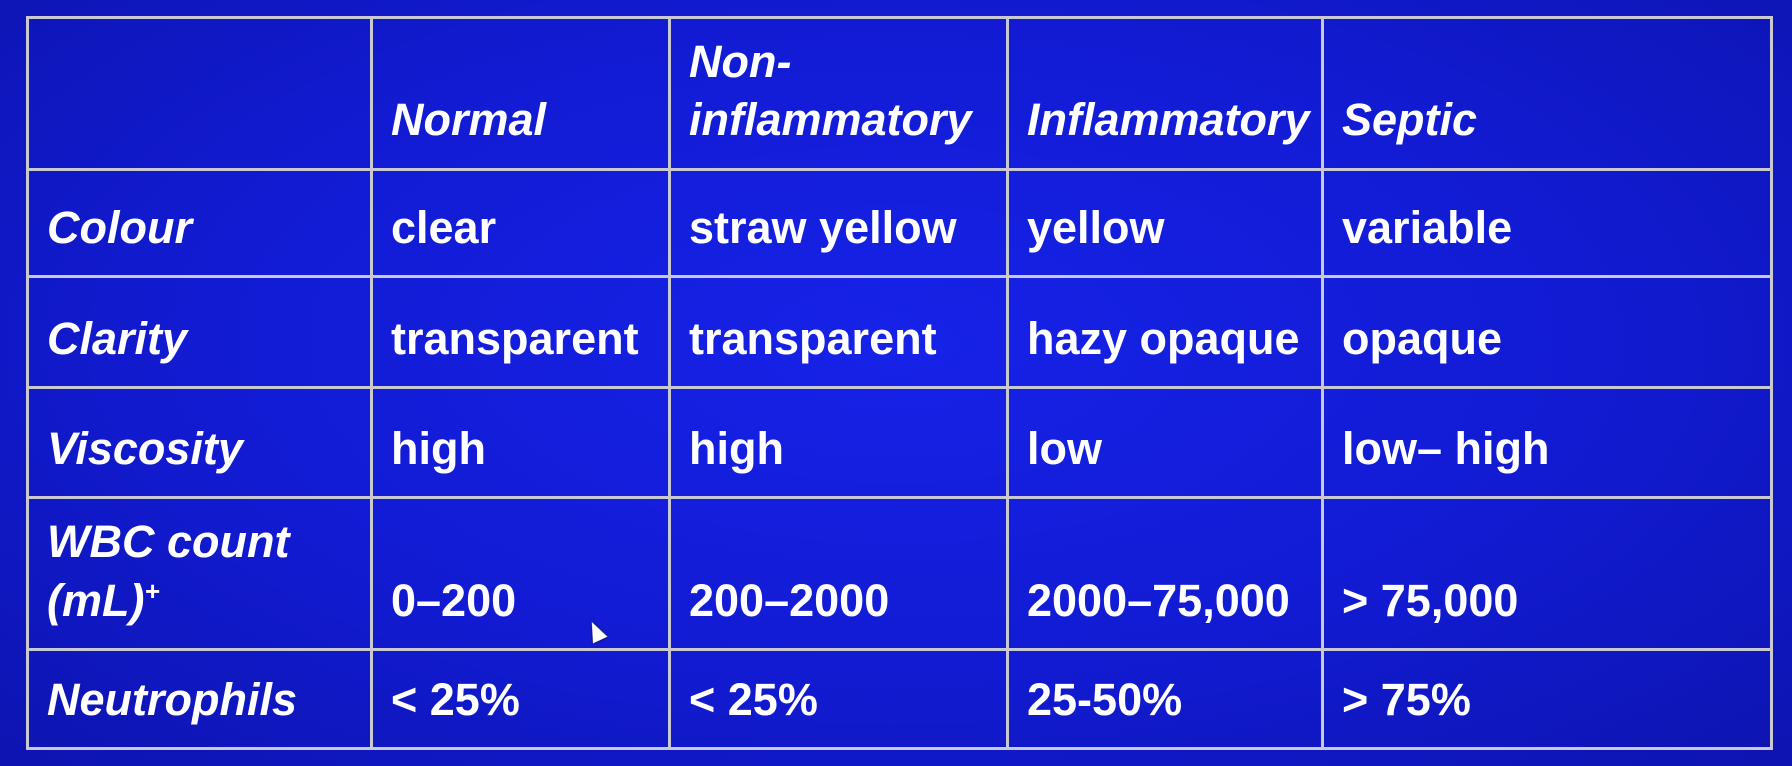 The height and width of the screenshot is (766, 1792). Describe the element at coordinates (1547, 223) in the screenshot. I see `cell-septic: variable` at that location.